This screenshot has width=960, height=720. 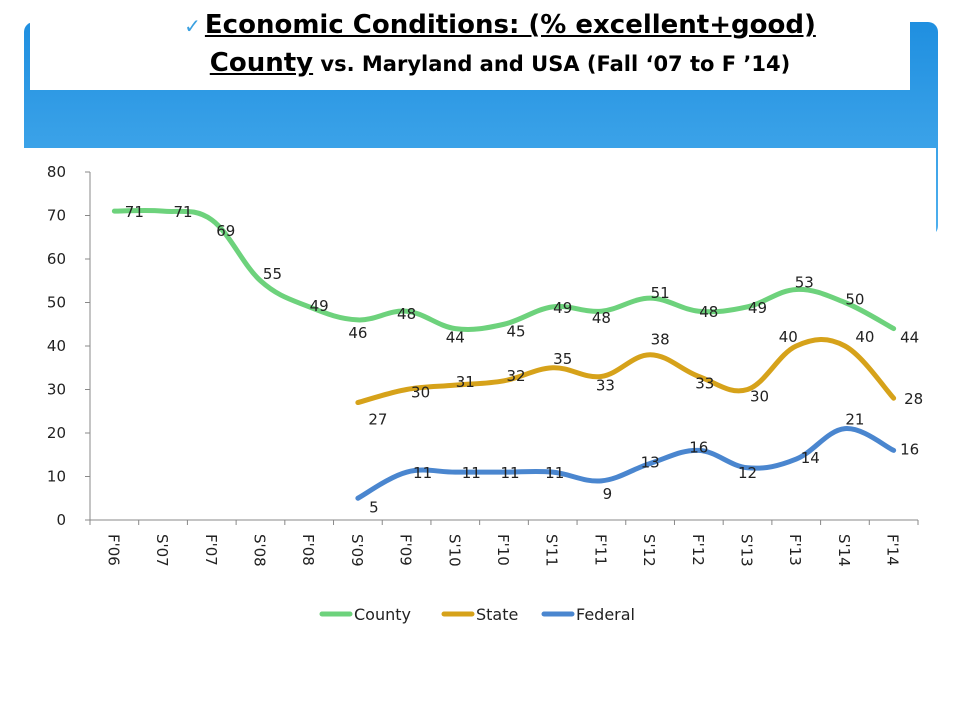 What do you see at coordinates (272, 274) in the screenshot?
I see `data-label-county: 55` at bounding box center [272, 274].